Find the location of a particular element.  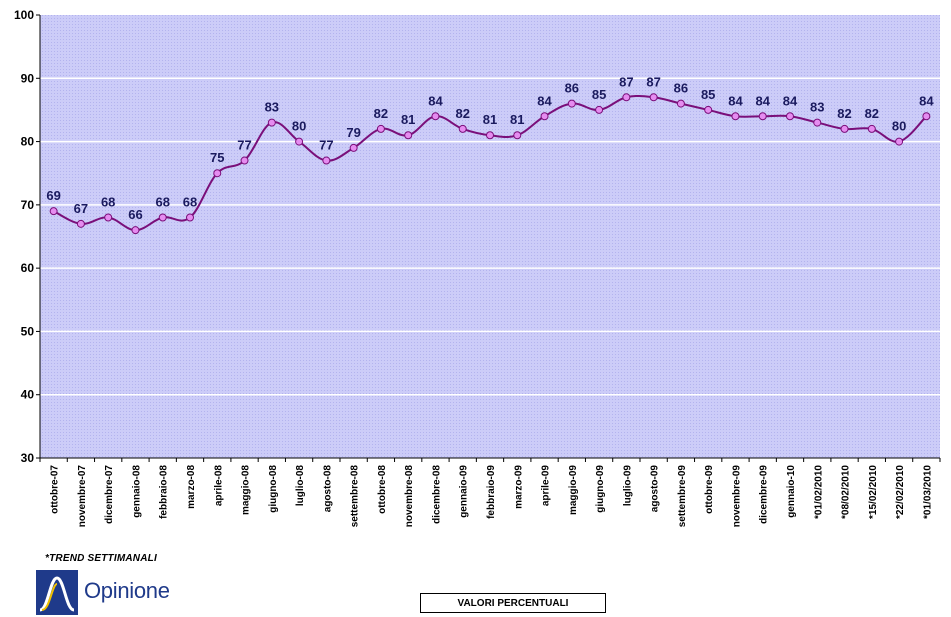

x-tick-label: novembre-07 is located at coordinates (82, 496).